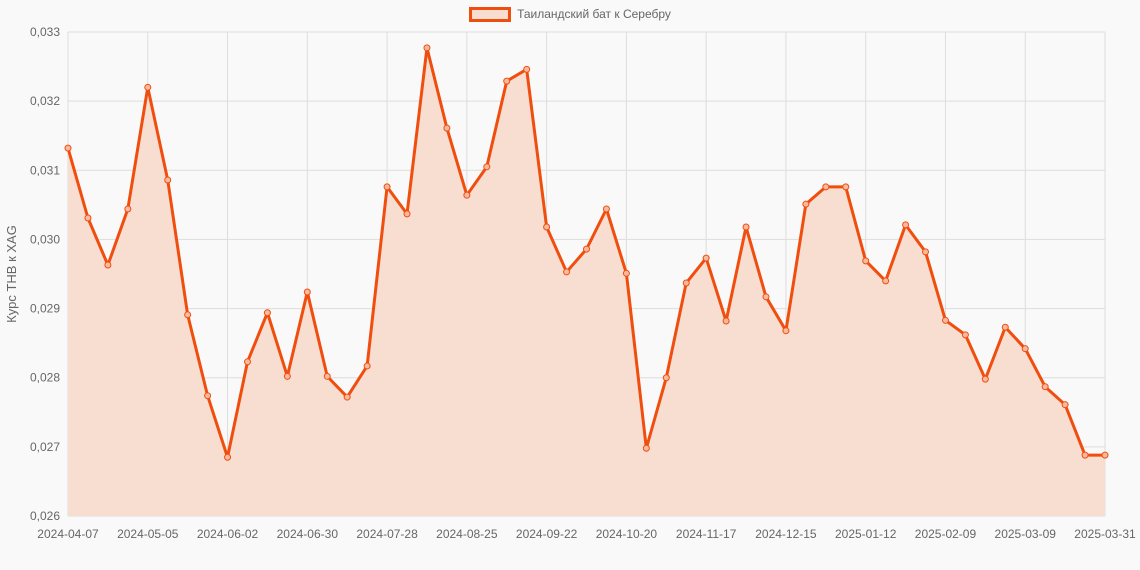 The height and width of the screenshot is (570, 1140). Describe the element at coordinates (45, 170) in the screenshot. I see `y-tick-label: 0,031` at that location.